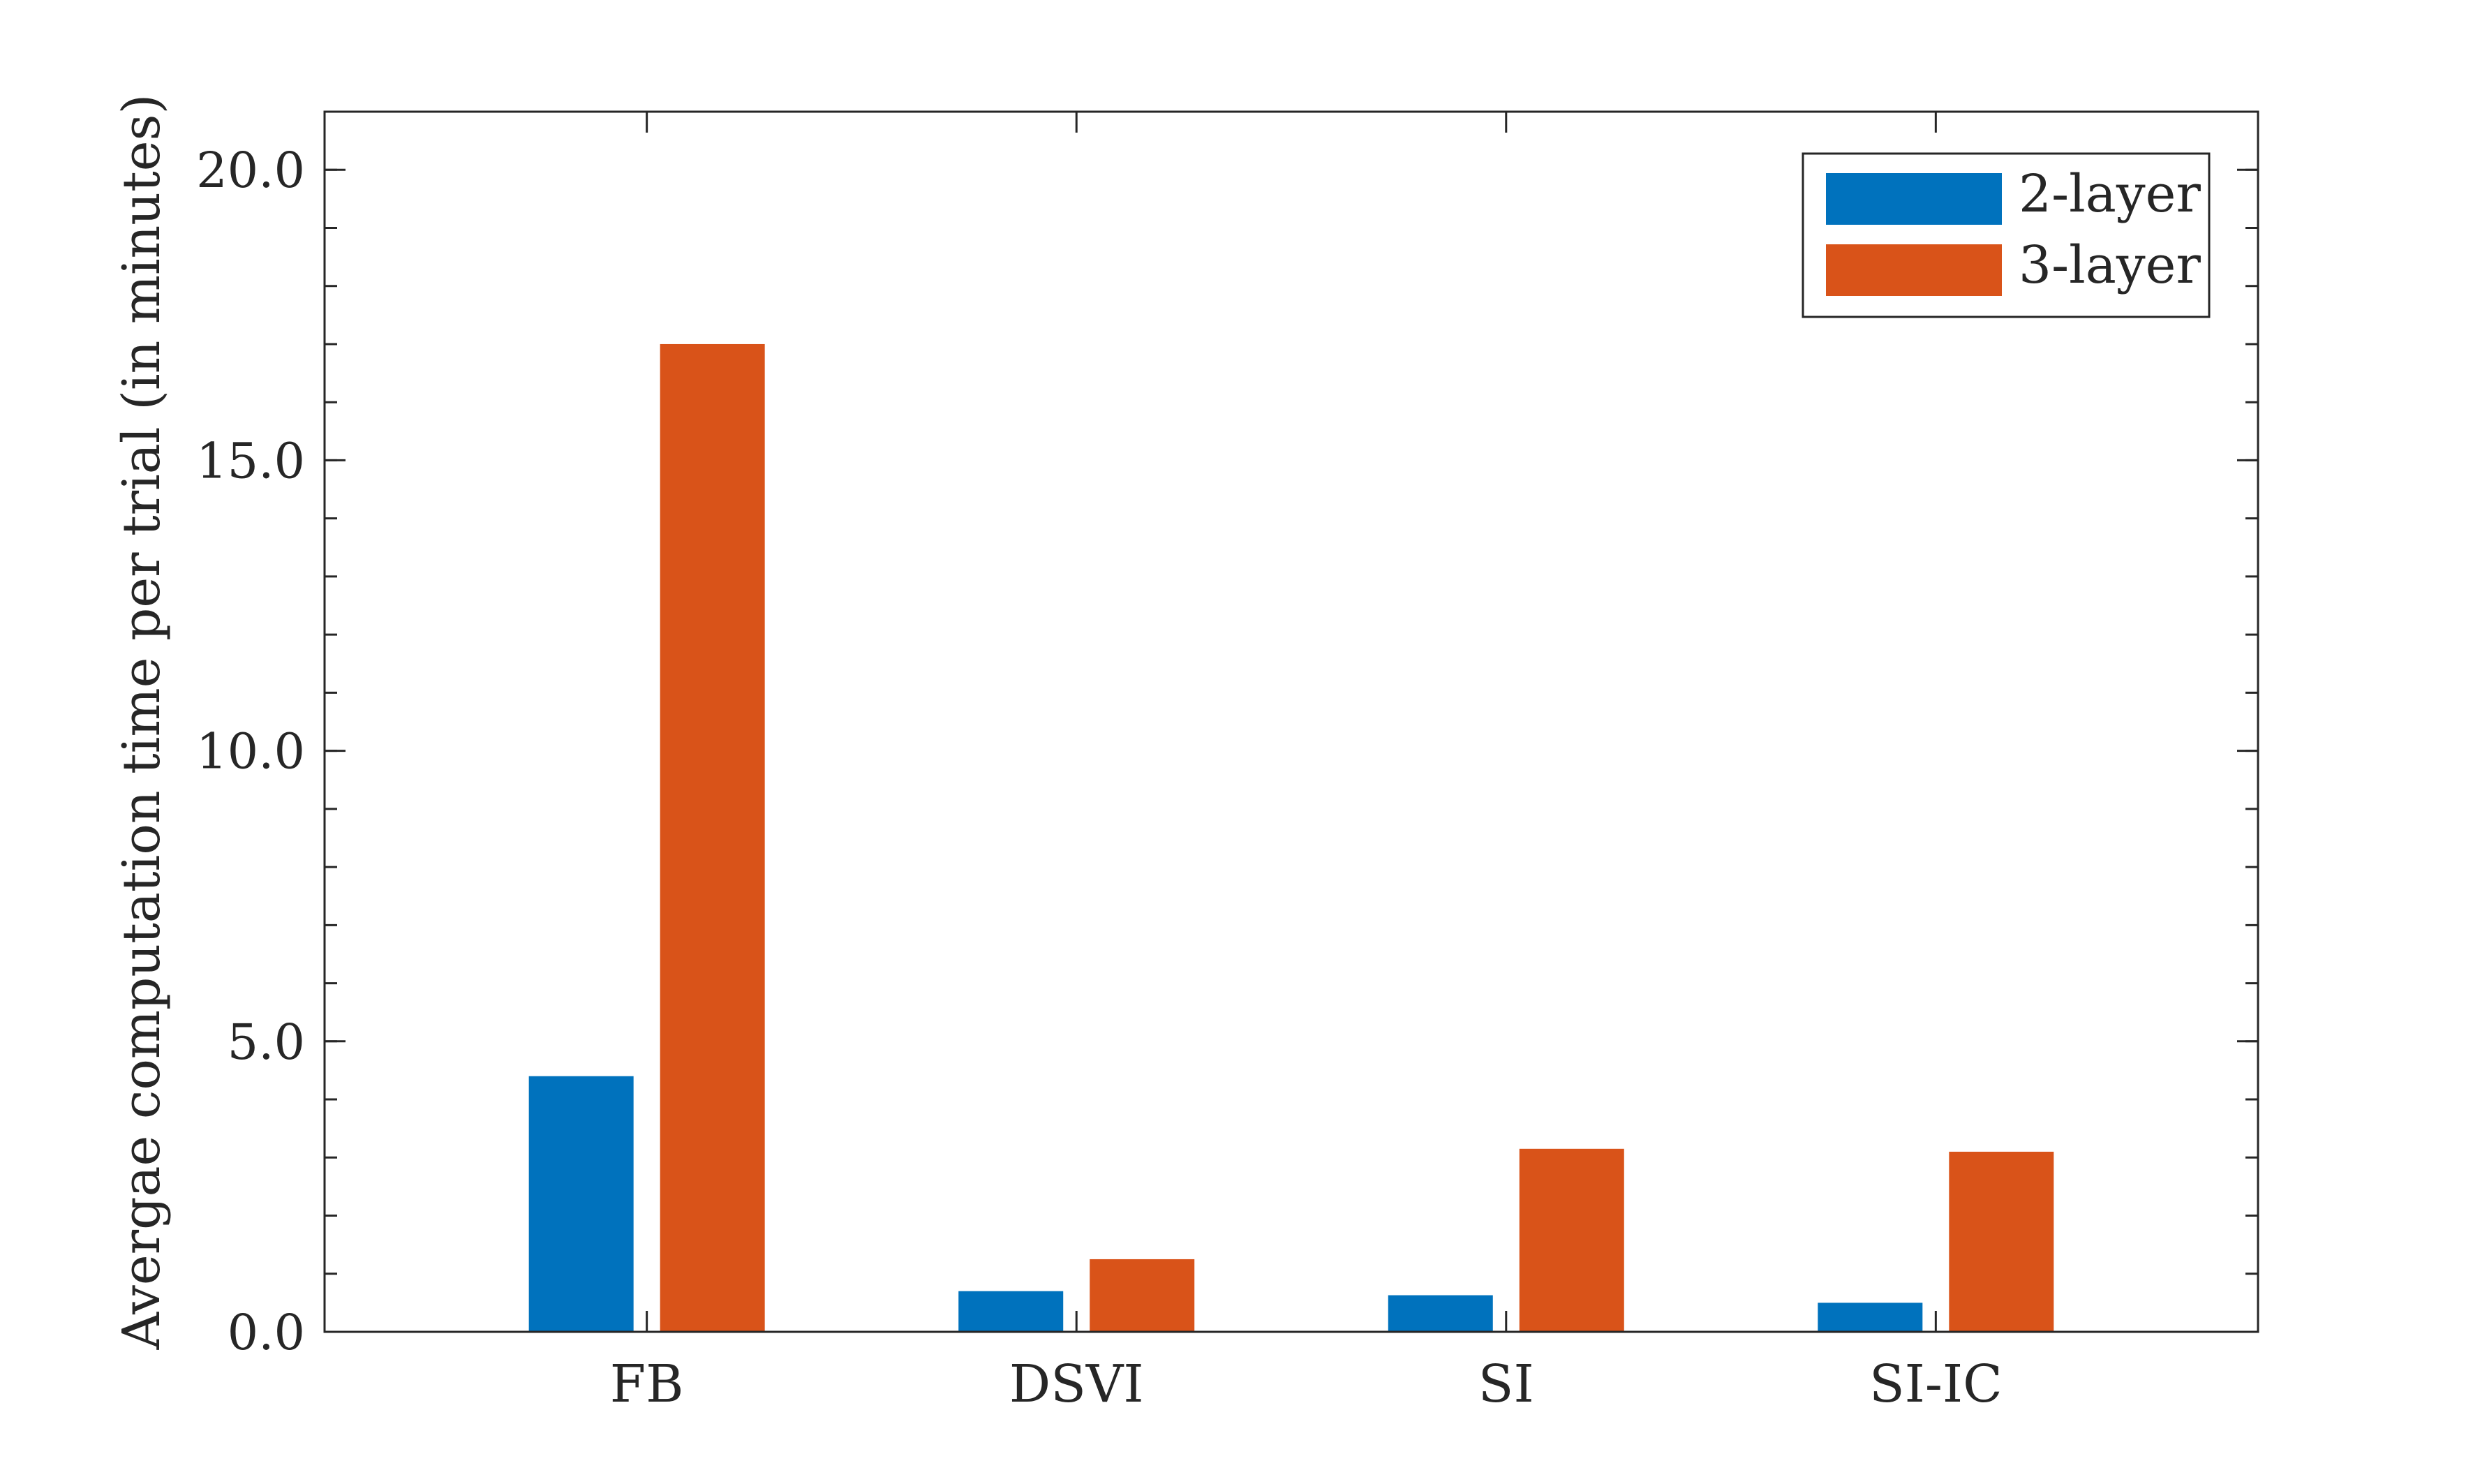 The height and width of the screenshot is (1484, 2473). Describe the element at coordinates (266, 1332) in the screenshot. I see `y-tick-label: 0.0` at that location.